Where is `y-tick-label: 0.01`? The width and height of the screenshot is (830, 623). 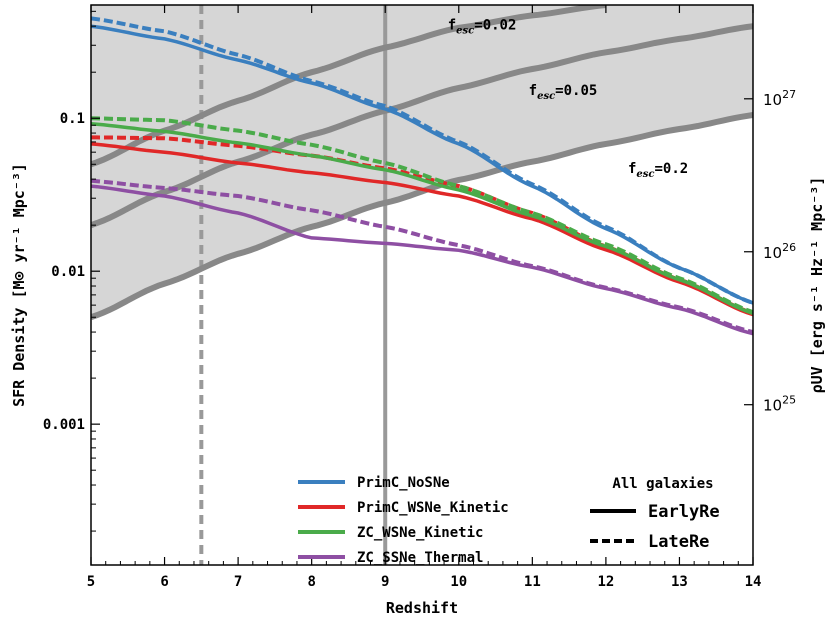 y-tick-label: 0.01 is located at coordinates (68, 272).